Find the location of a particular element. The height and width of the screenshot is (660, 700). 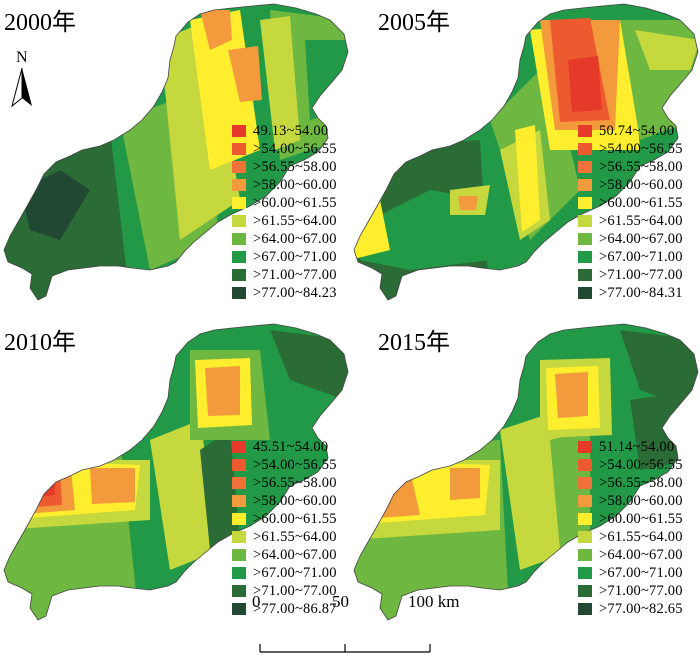

legend-item: 51.14~54.00 is located at coordinates (630, 447).